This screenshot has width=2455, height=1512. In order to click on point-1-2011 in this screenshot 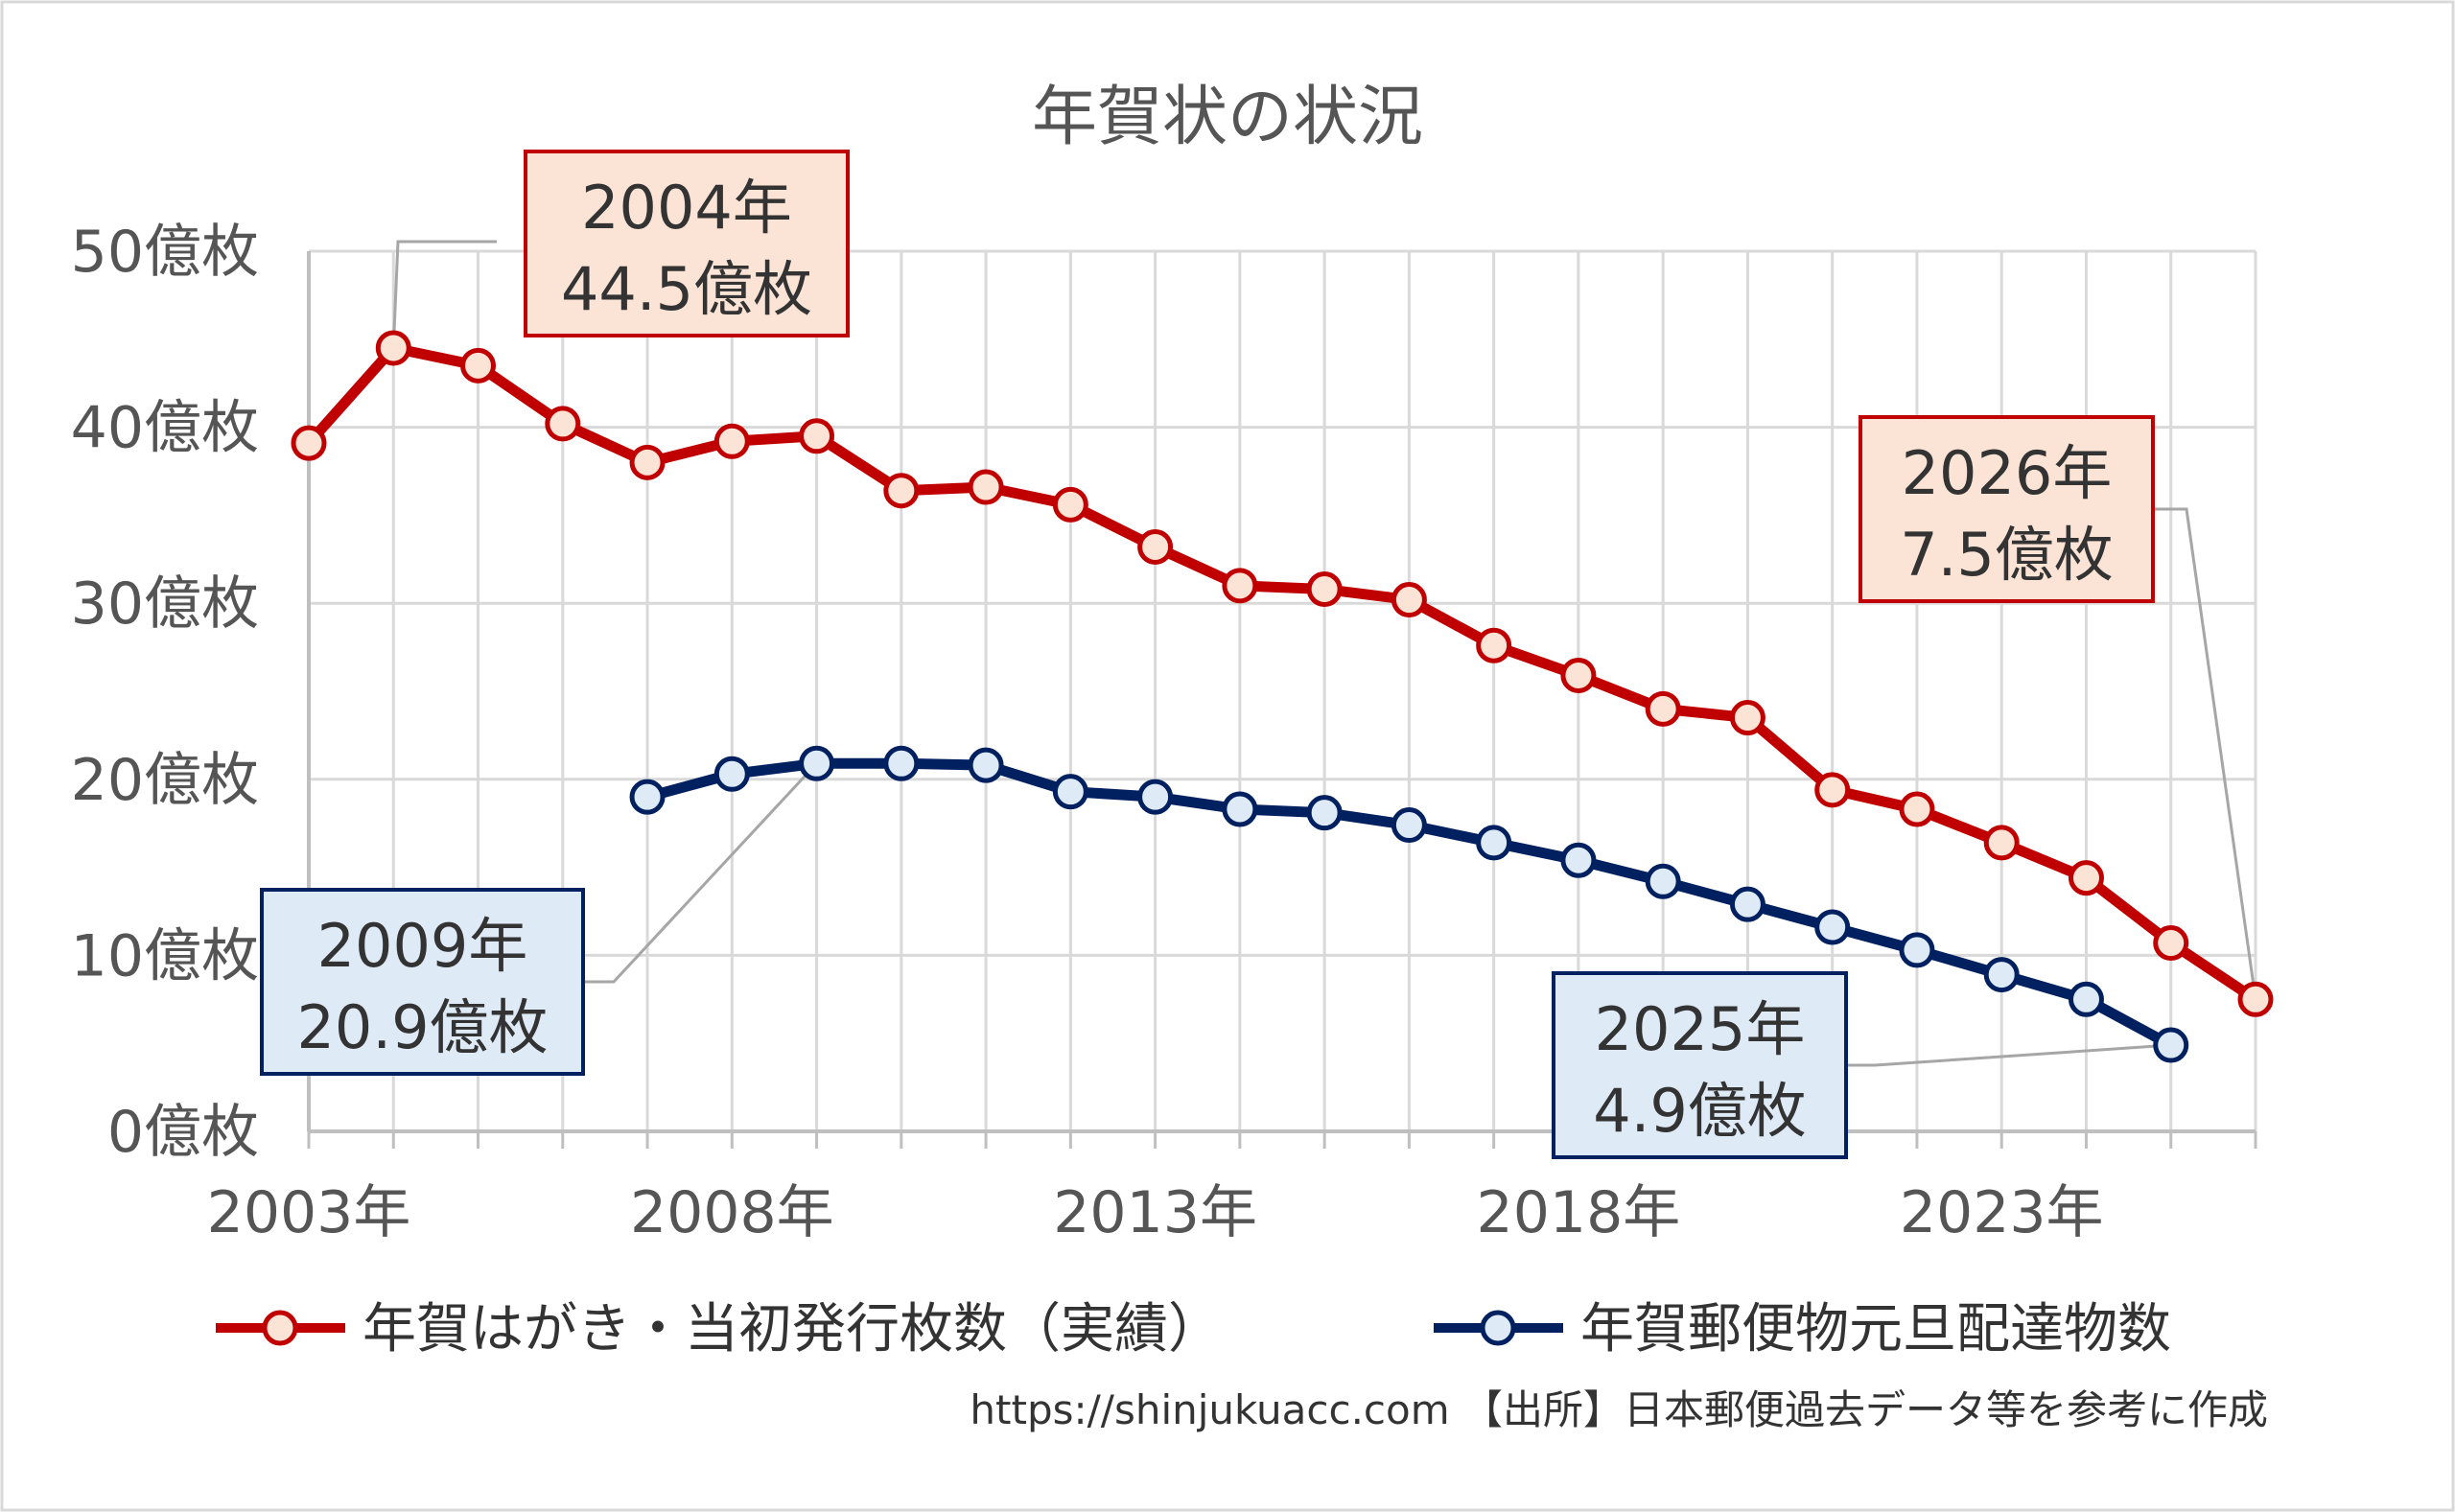, I will do `click(986, 765)`.